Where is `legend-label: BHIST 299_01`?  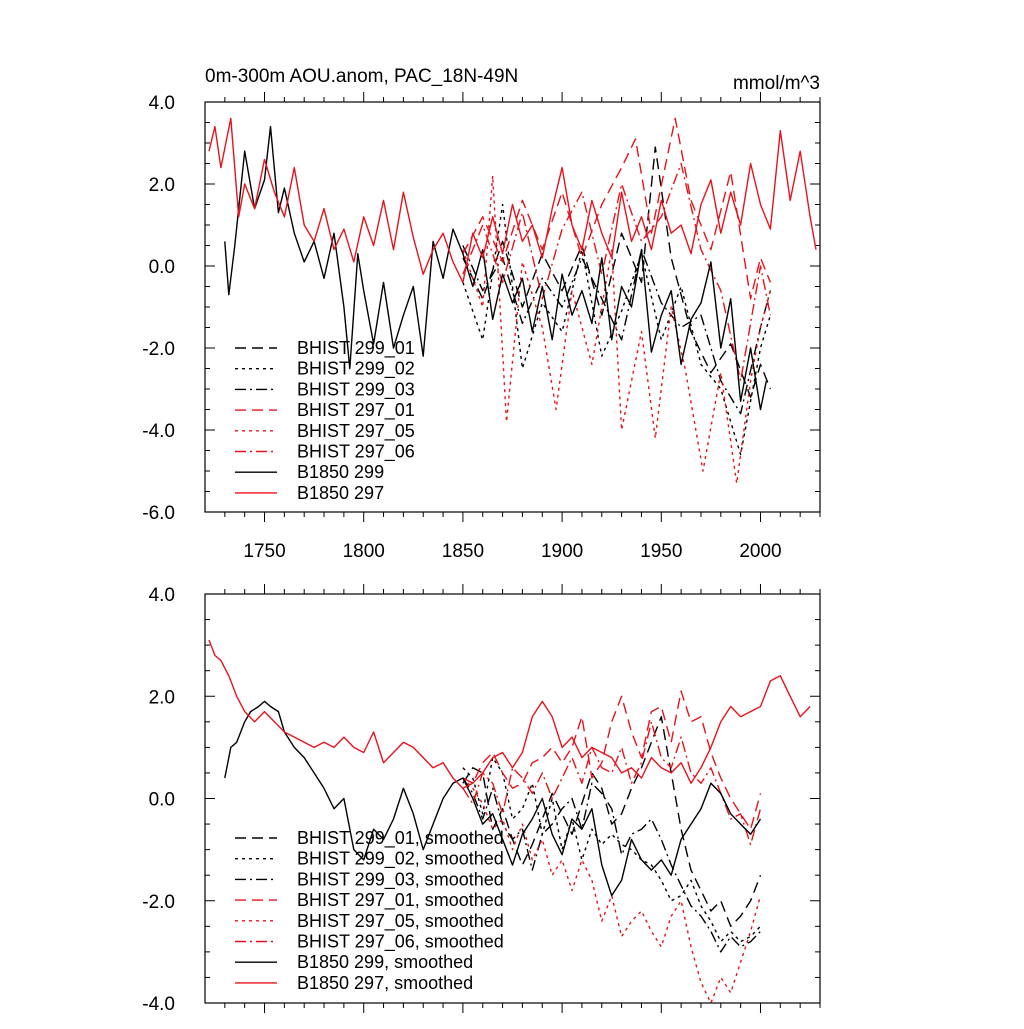
legend-label: BHIST 299_01 is located at coordinates (356, 348).